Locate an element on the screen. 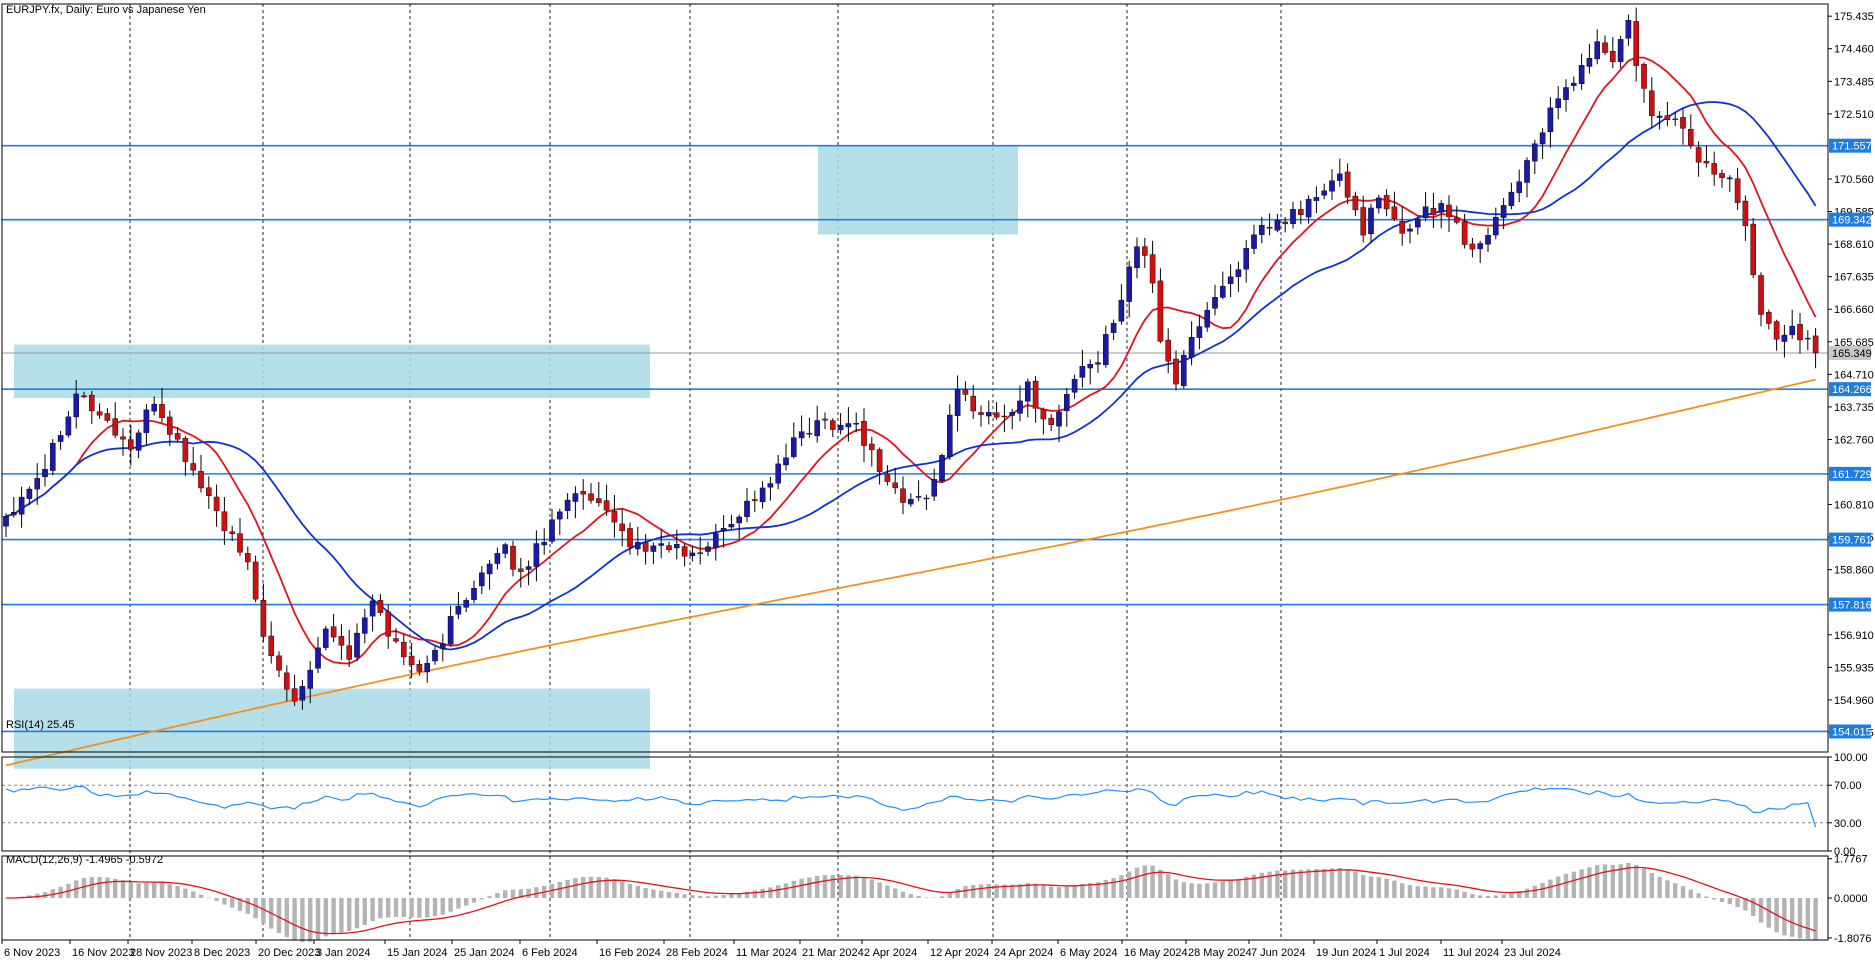 Image resolution: width=1875 pixels, height=965 pixels. price-tick-label: 166.660 is located at coordinates (1854, 310).